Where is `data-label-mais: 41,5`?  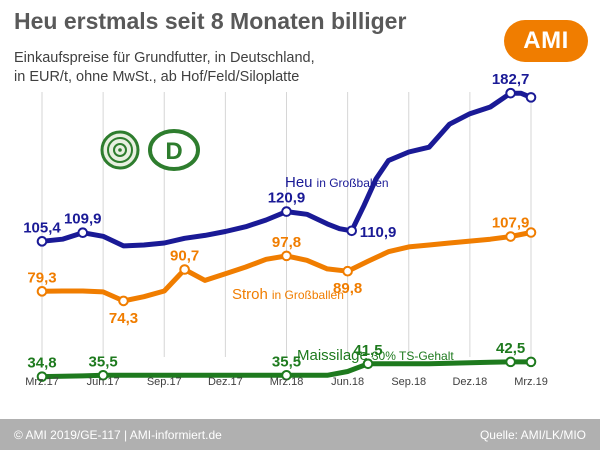 data-label-mais: 41,5 is located at coordinates (367, 350).